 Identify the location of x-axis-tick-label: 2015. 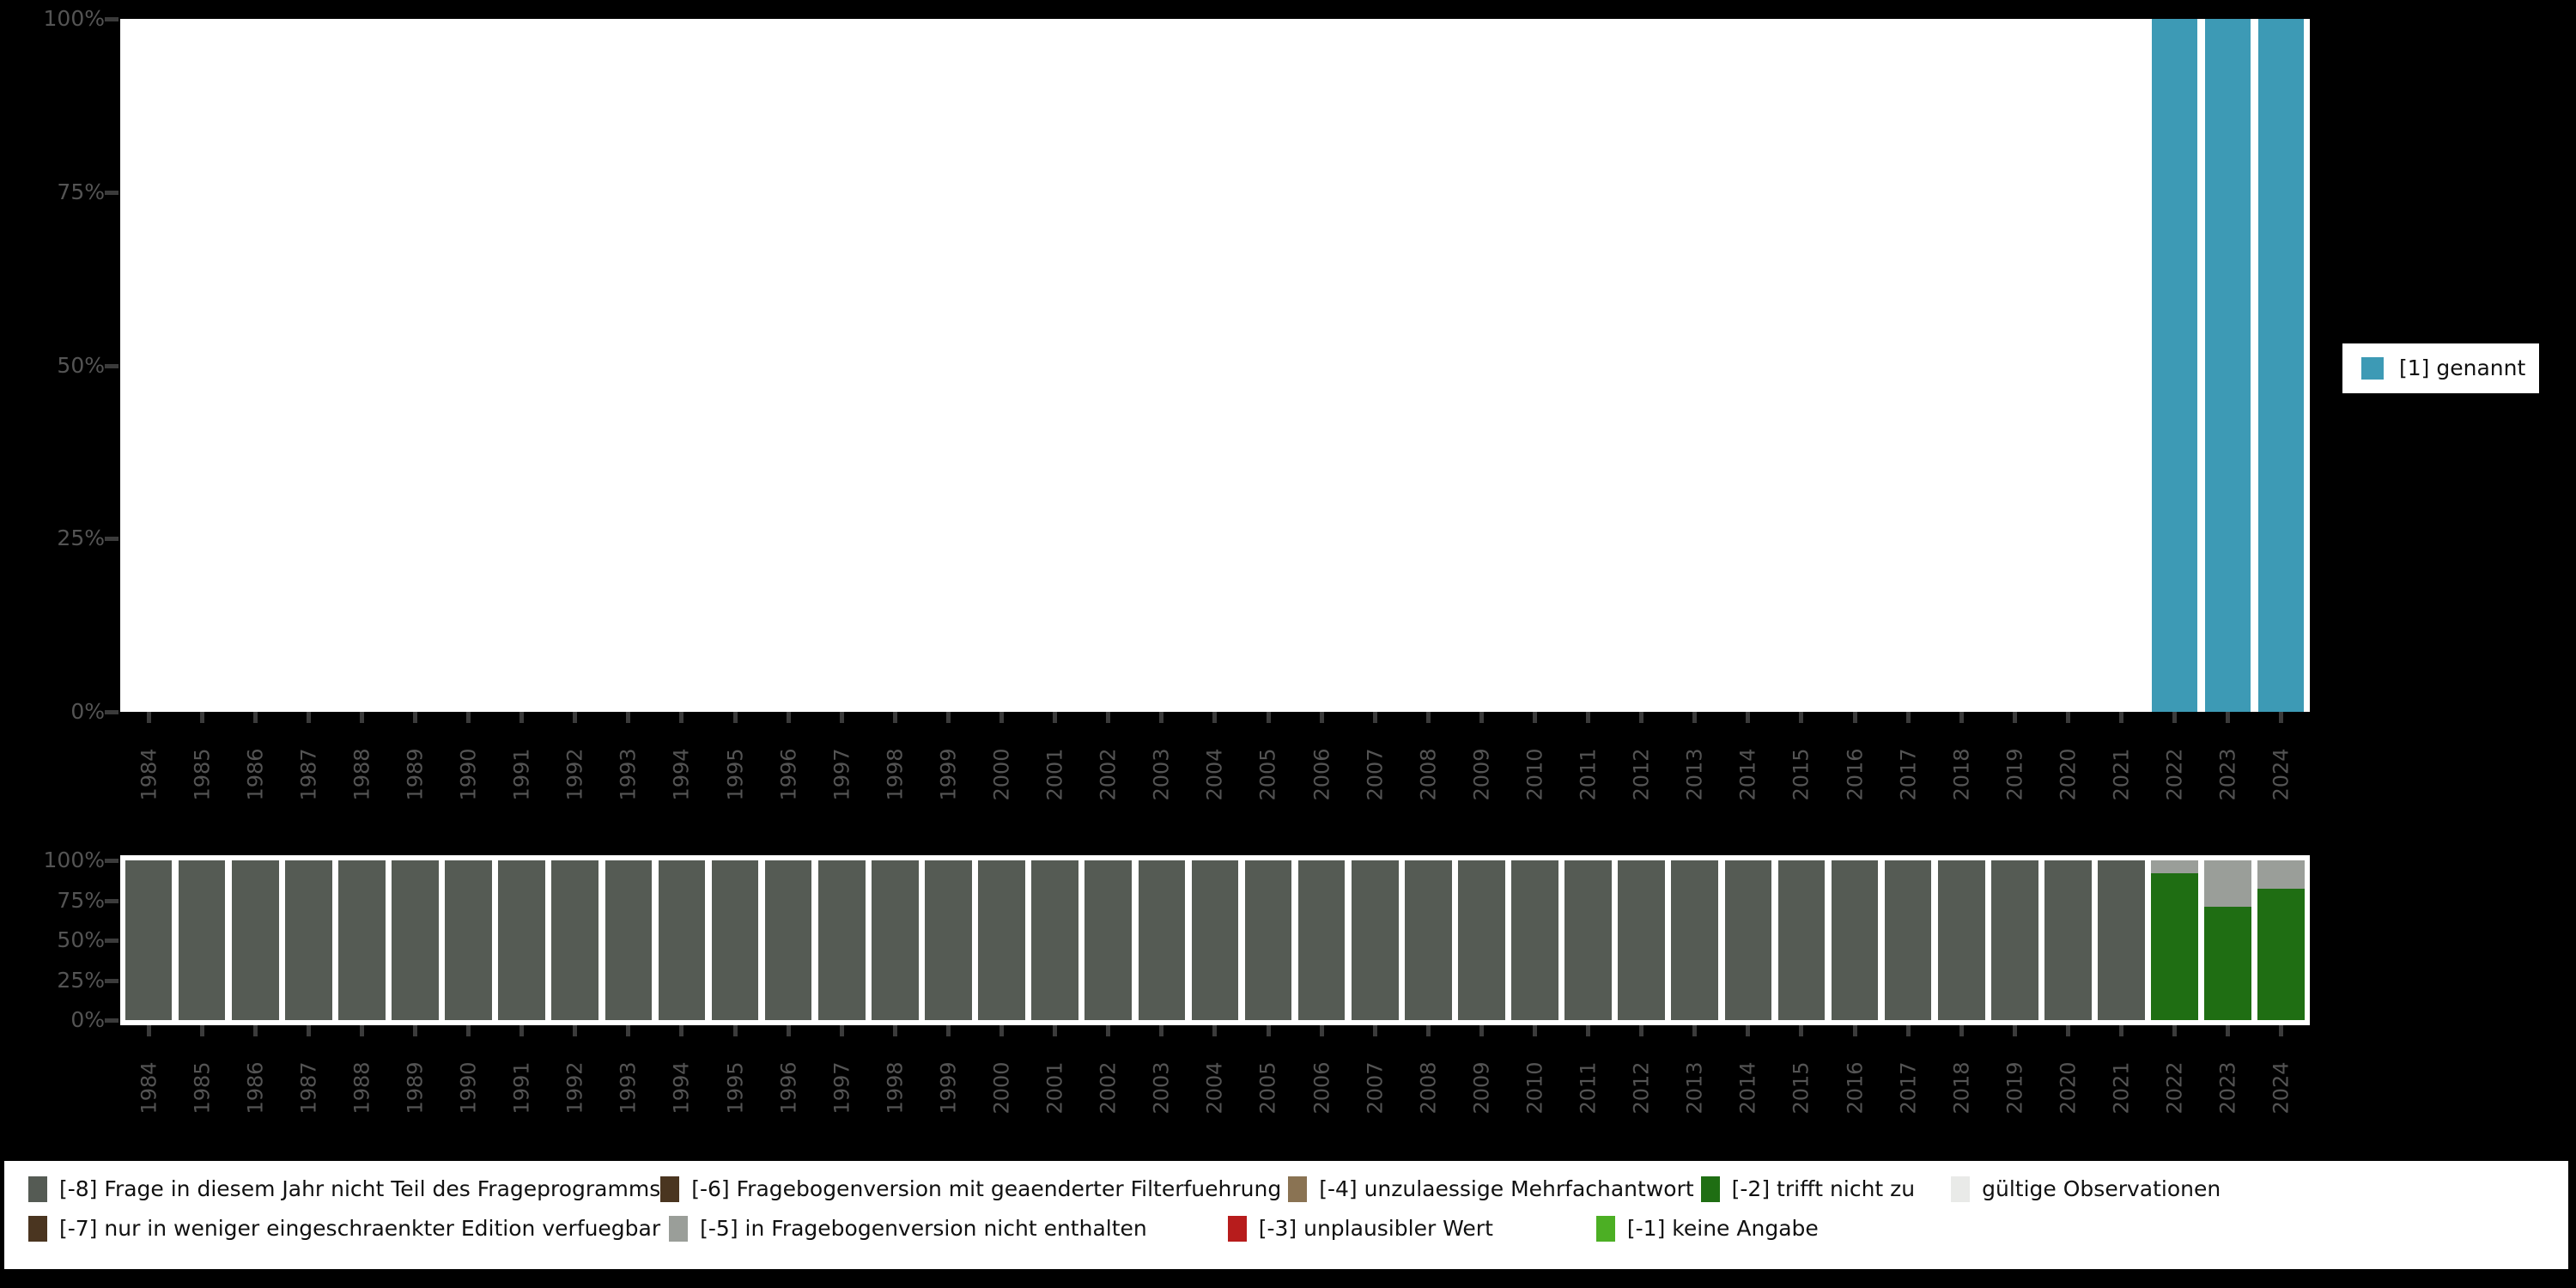
(1801, 775).